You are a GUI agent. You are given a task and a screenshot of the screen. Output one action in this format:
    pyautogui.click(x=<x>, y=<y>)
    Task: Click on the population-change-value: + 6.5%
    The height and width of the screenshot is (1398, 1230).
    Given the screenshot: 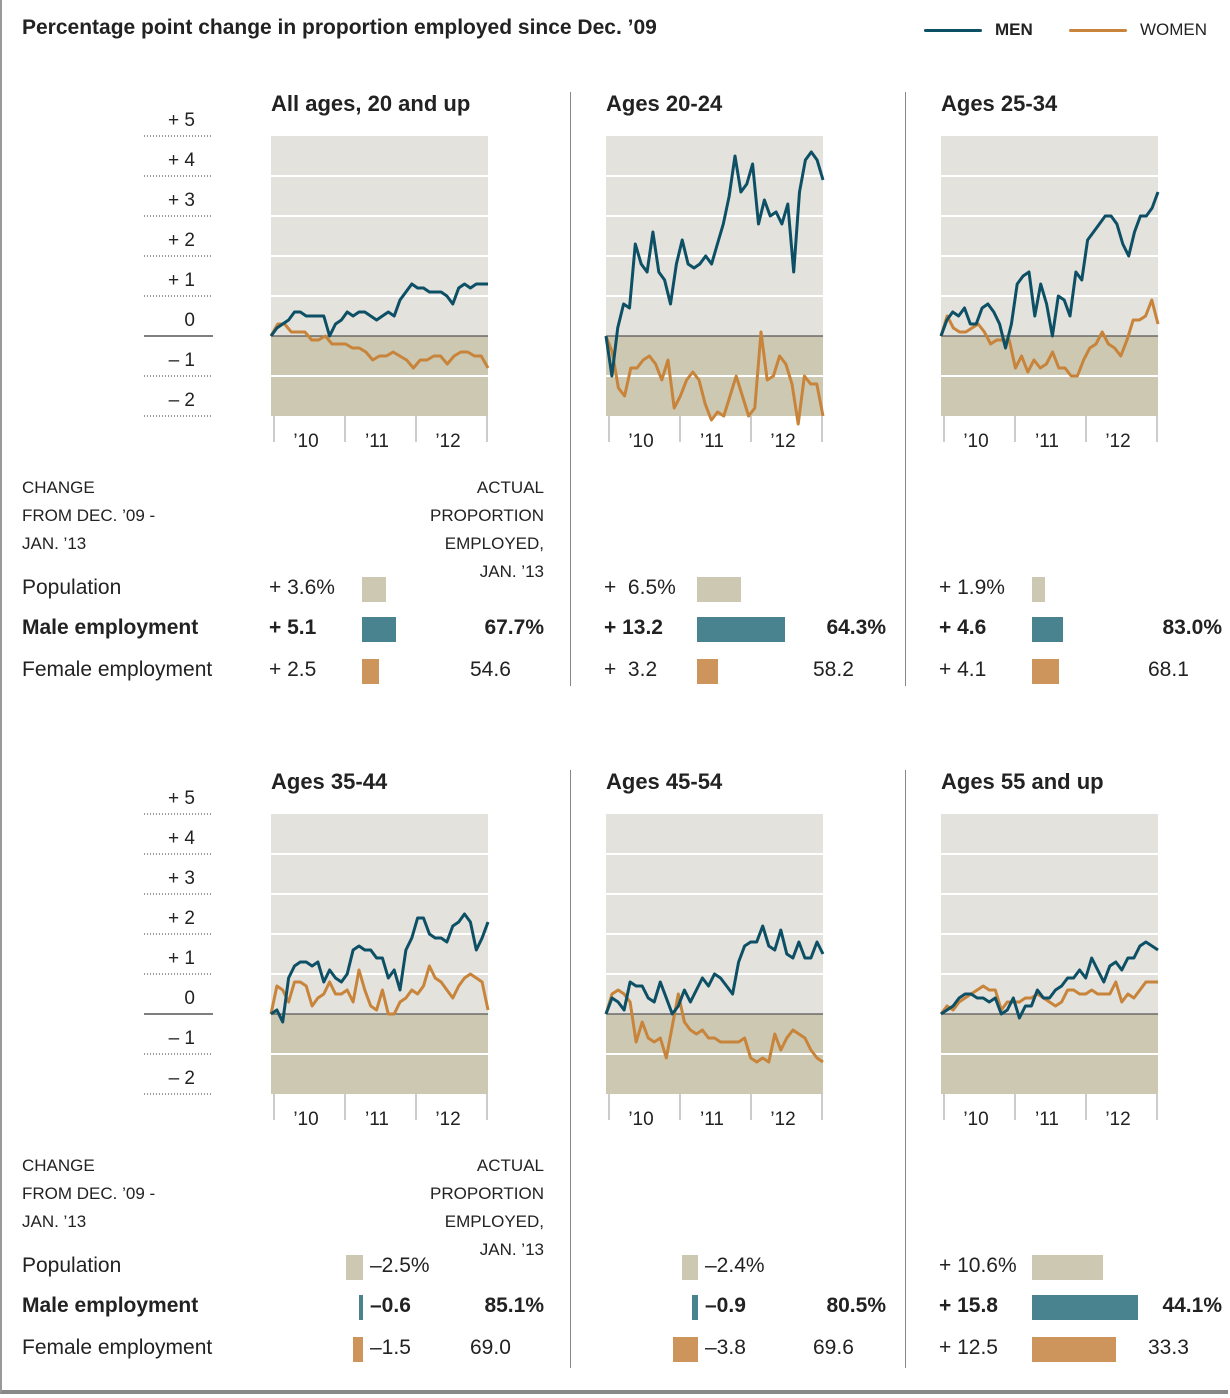 What is the action you would take?
    pyautogui.click(x=640, y=587)
    